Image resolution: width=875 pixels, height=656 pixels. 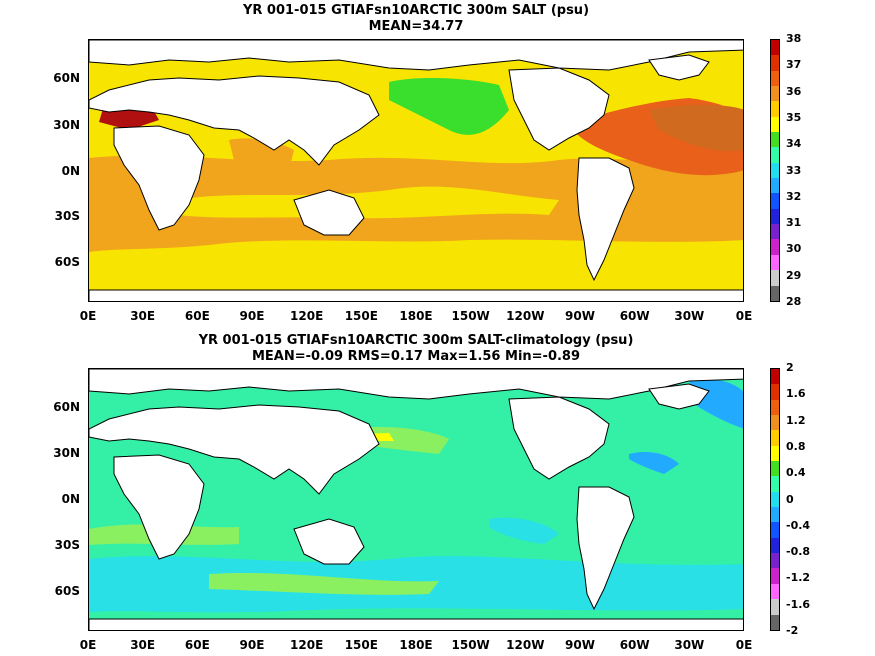 I want to click on panel2-lon-label: 150E, so click(x=361, y=645).